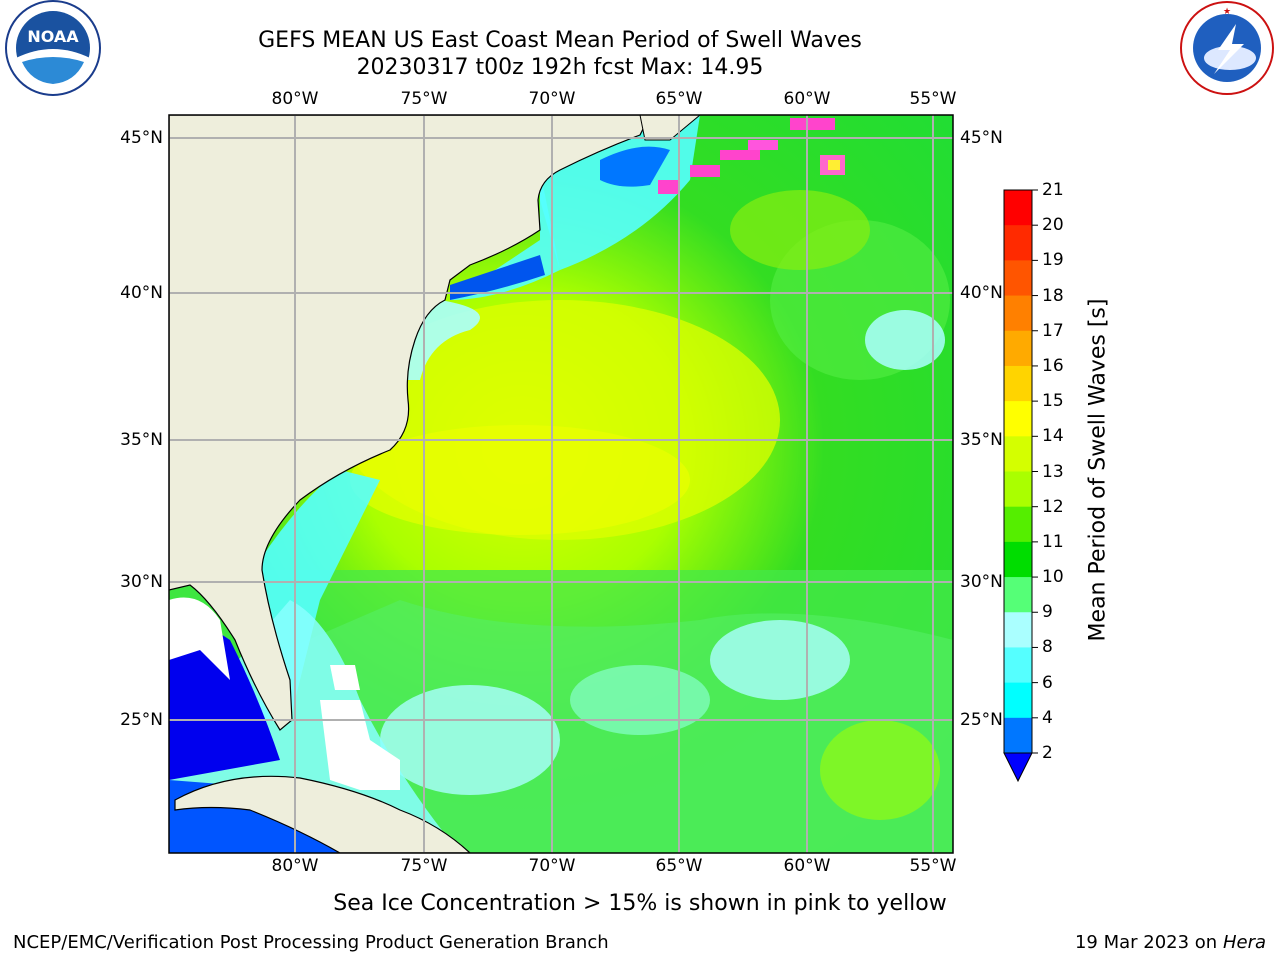 This screenshot has width=1280, height=960. Describe the element at coordinates (1053, 401) in the screenshot. I see `colorbar-level-label: 15` at that location.